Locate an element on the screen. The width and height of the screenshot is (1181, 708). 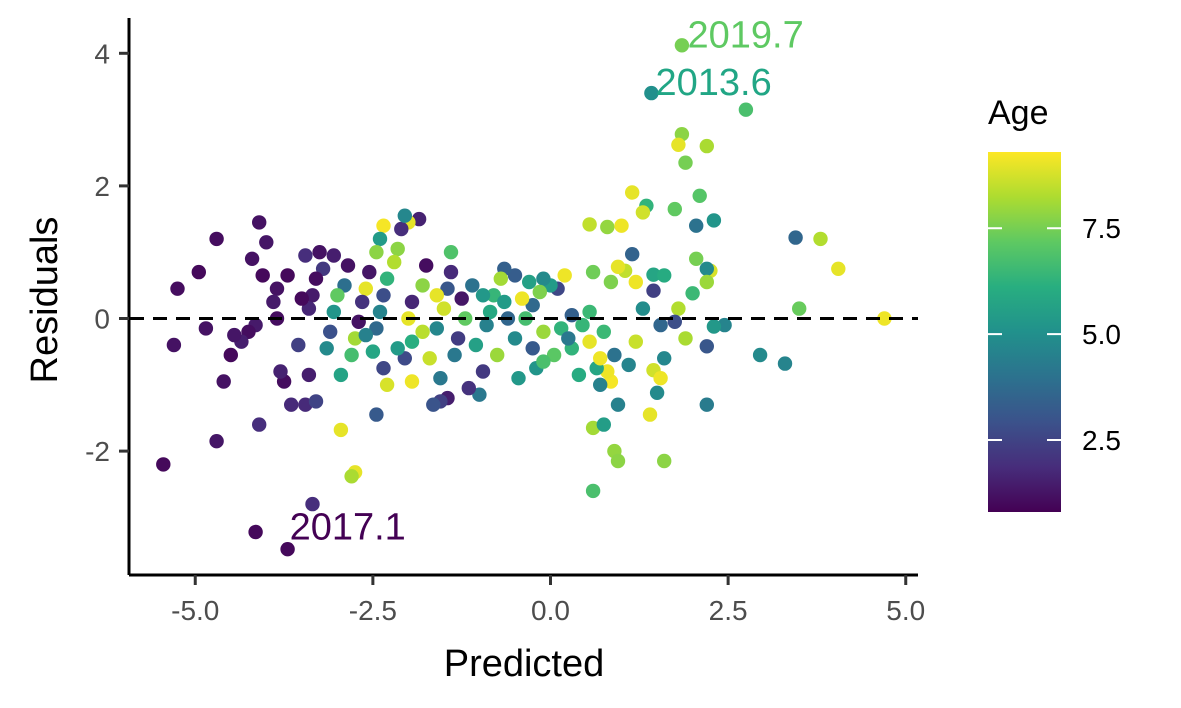
legend-title: Age is located at coordinates (1018, 113).